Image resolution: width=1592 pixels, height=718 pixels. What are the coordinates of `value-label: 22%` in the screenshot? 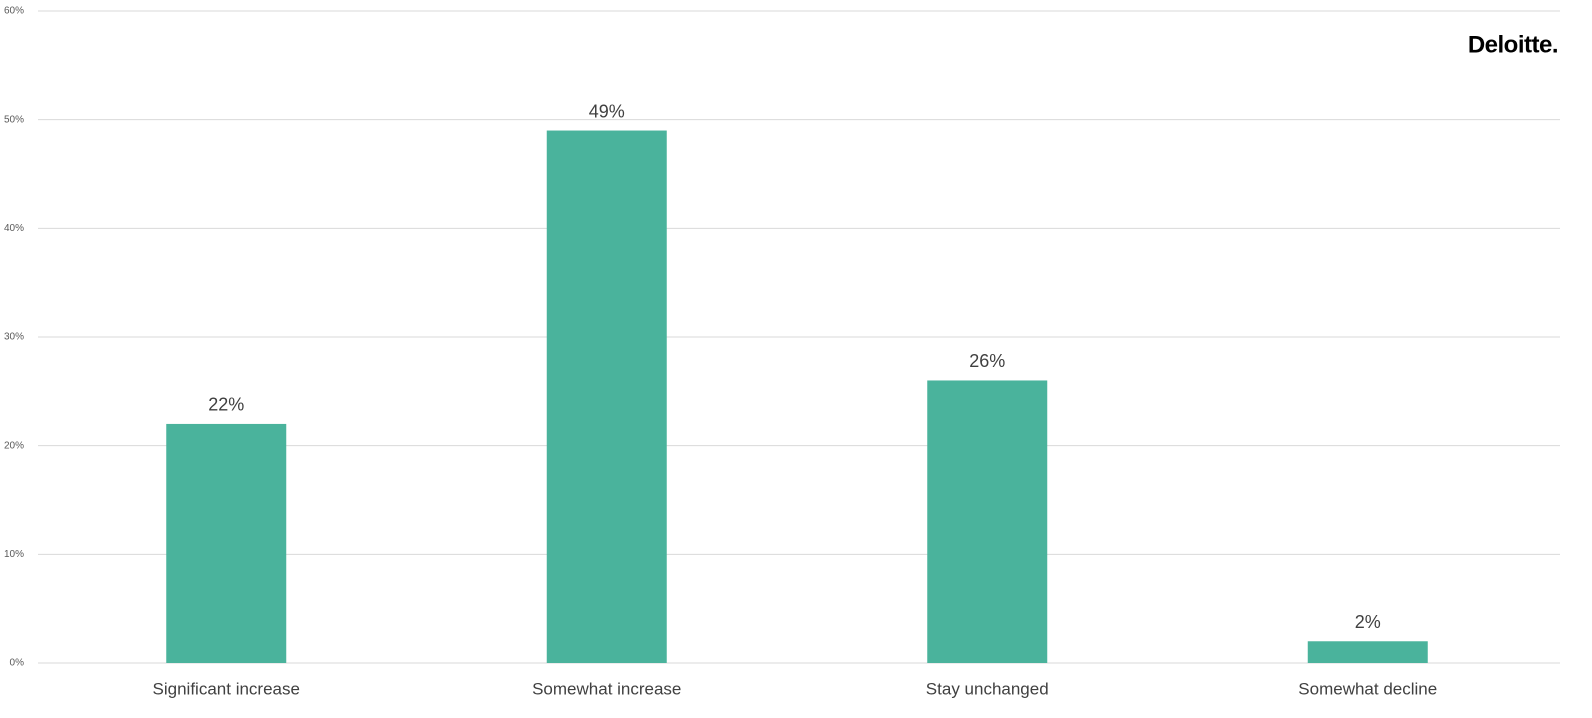 It's located at (226, 405).